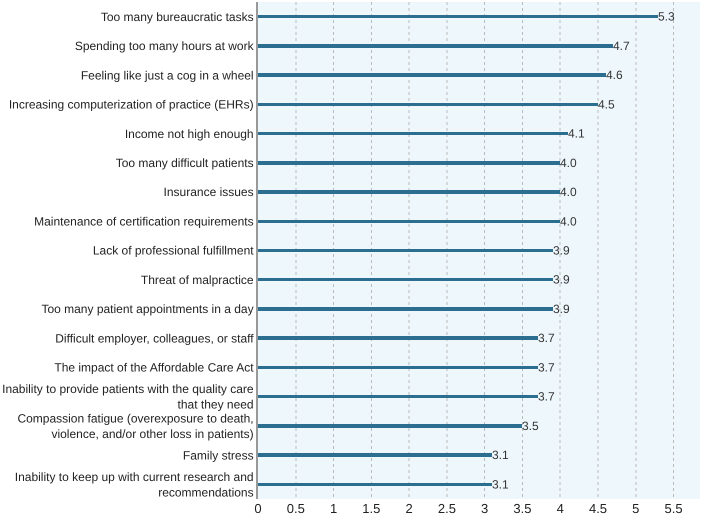 This screenshot has width=708, height=527. What do you see at coordinates (673, 508) in the screenshot?
I see `x-tick-label: 5.5` at bounding box center [673, 508].